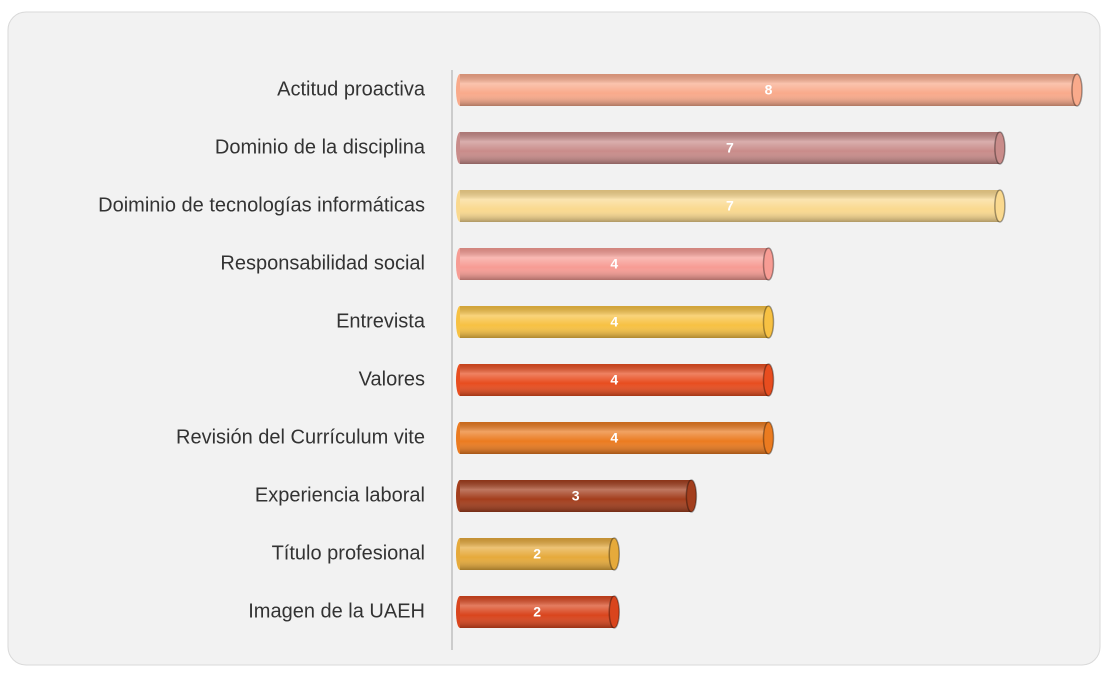 The width and height of the screenshot is (1109, 679). What do you see at coordinates (261, 205) in the screenshot?
I see `y-tick-label: Doiminio de tecnologías informáticas` at bounding box center [261, 205].